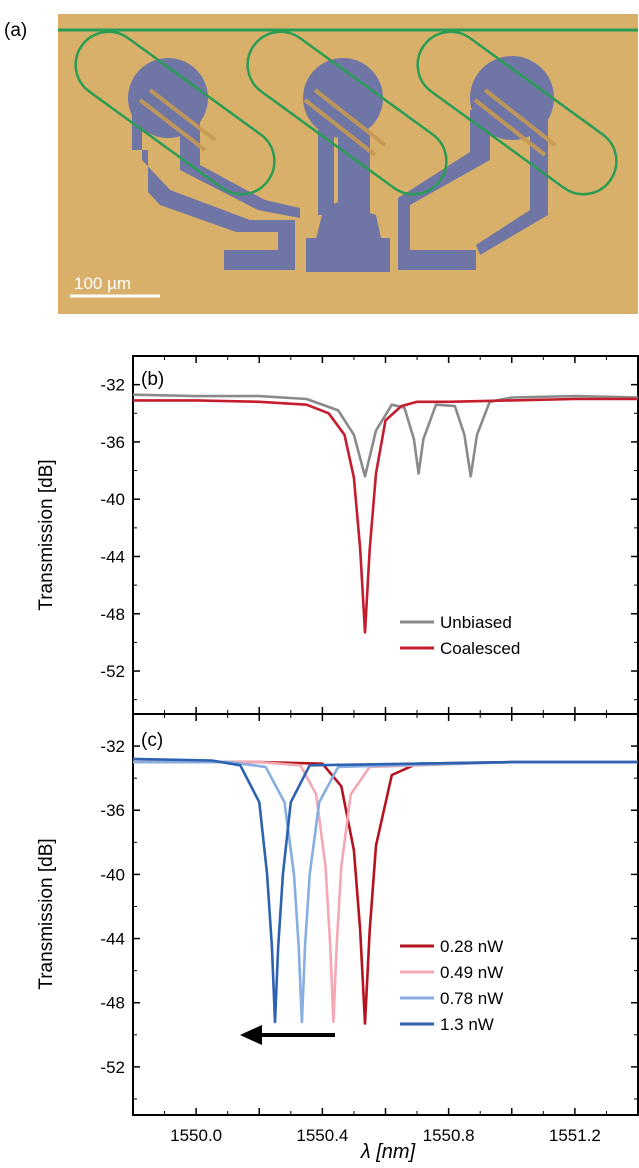  What do you see at coordinates (346, 165) in the screenshot?
I see `electrode-middle` at bounding box center [346, 165].